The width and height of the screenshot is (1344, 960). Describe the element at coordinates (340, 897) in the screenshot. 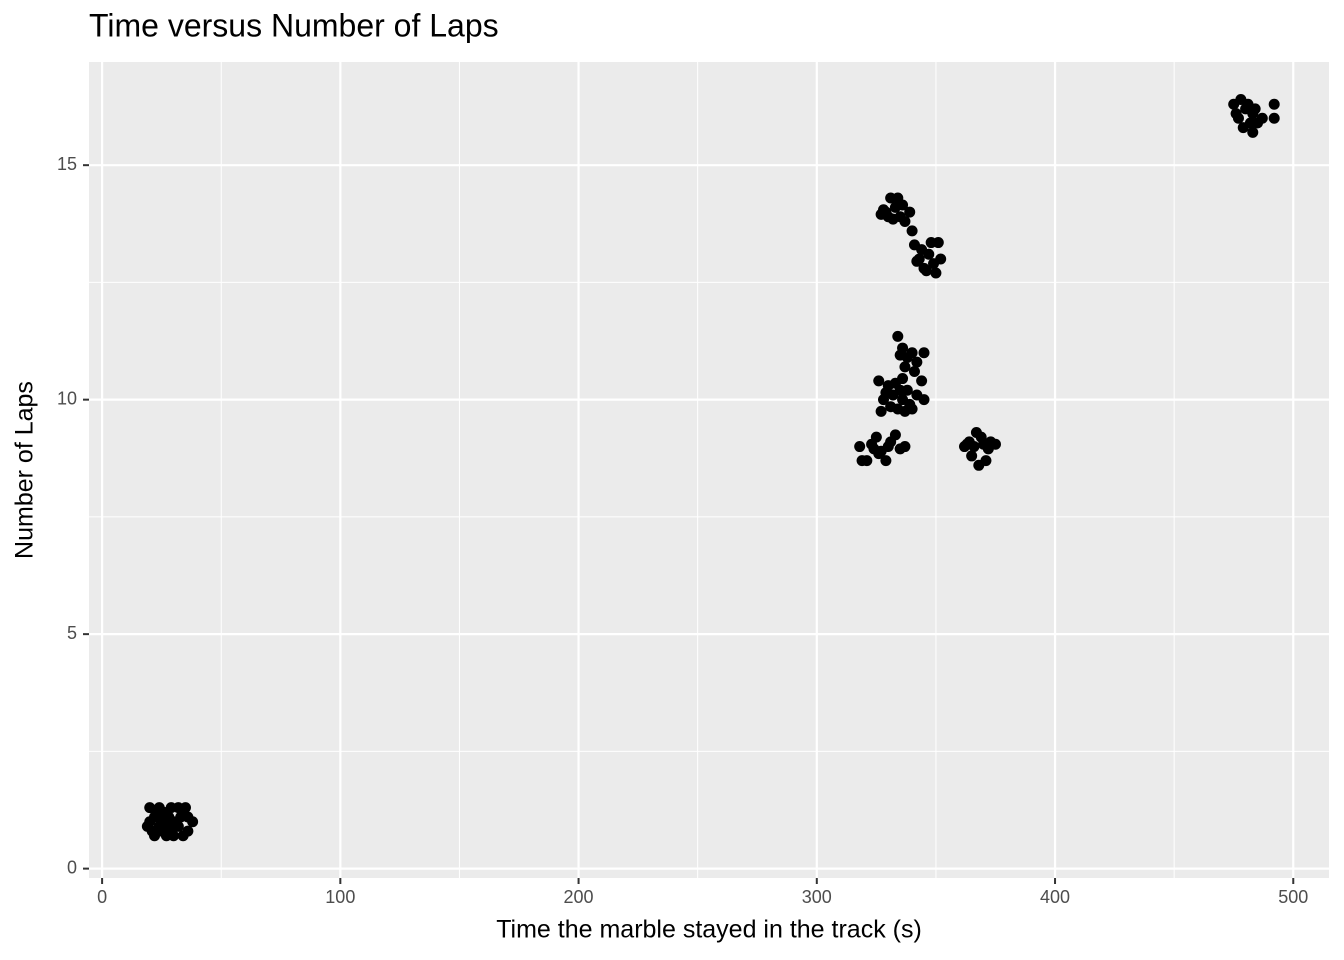

I see `x-tick-label: 100` at that location.